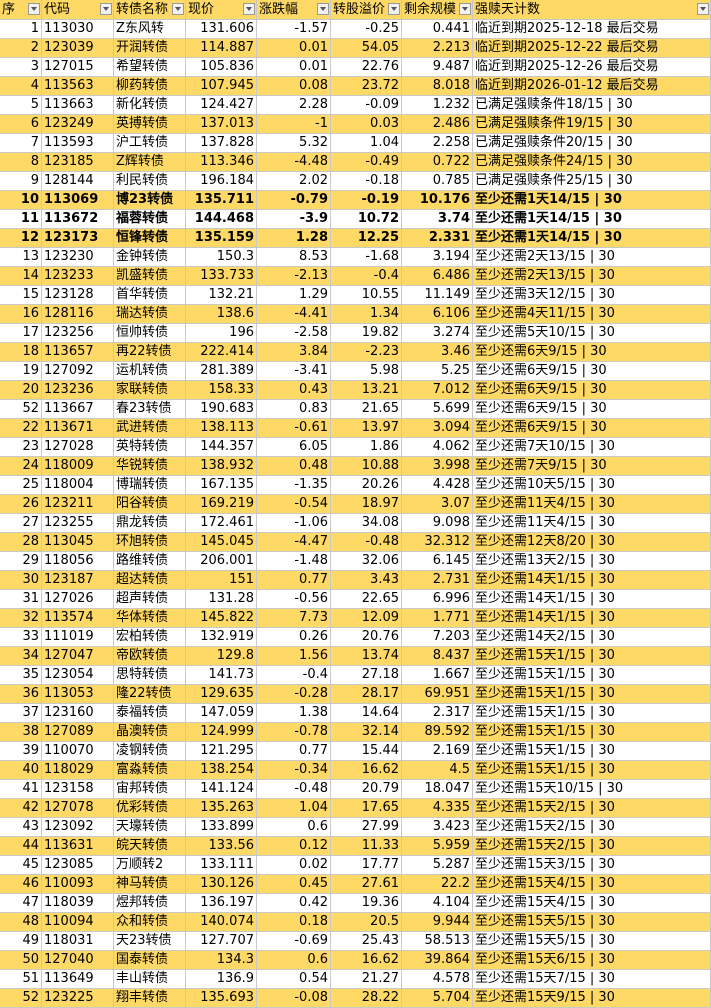  I want to click on cell: 123092, so click(78, 827).